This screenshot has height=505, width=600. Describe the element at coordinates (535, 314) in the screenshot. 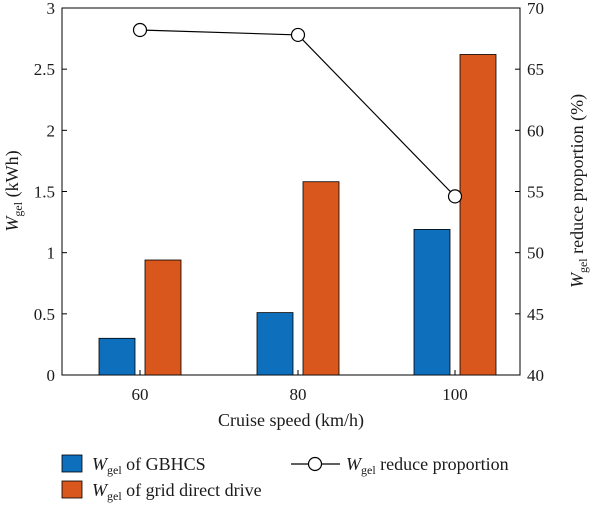

I see `right-tick-label: 45` at that location.